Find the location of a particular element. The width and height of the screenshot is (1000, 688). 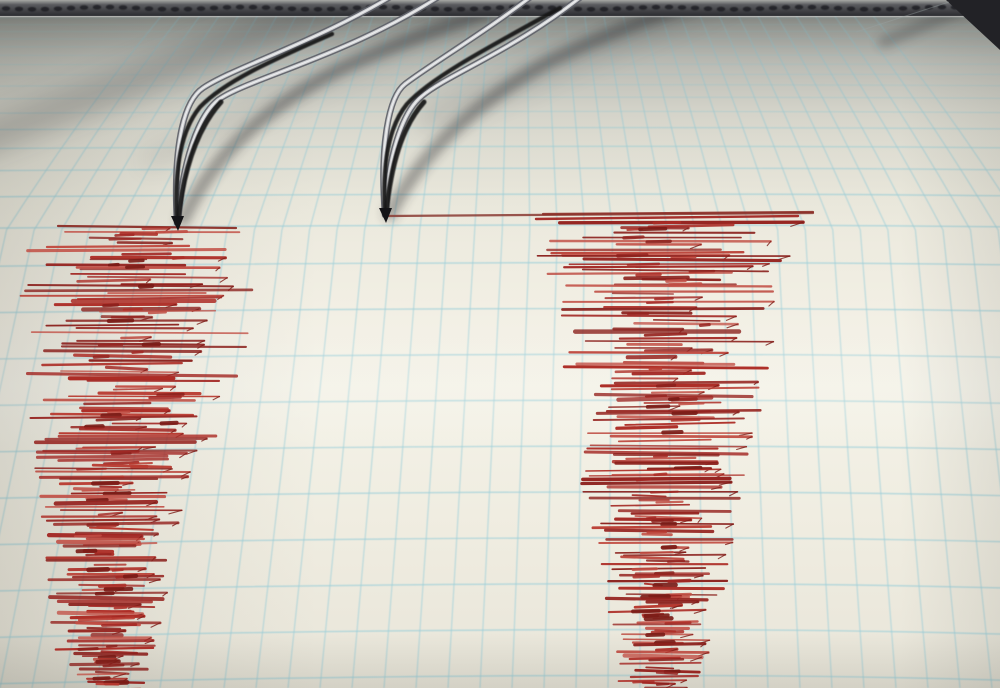

corner-wedge is located at coordinates (927, 25).